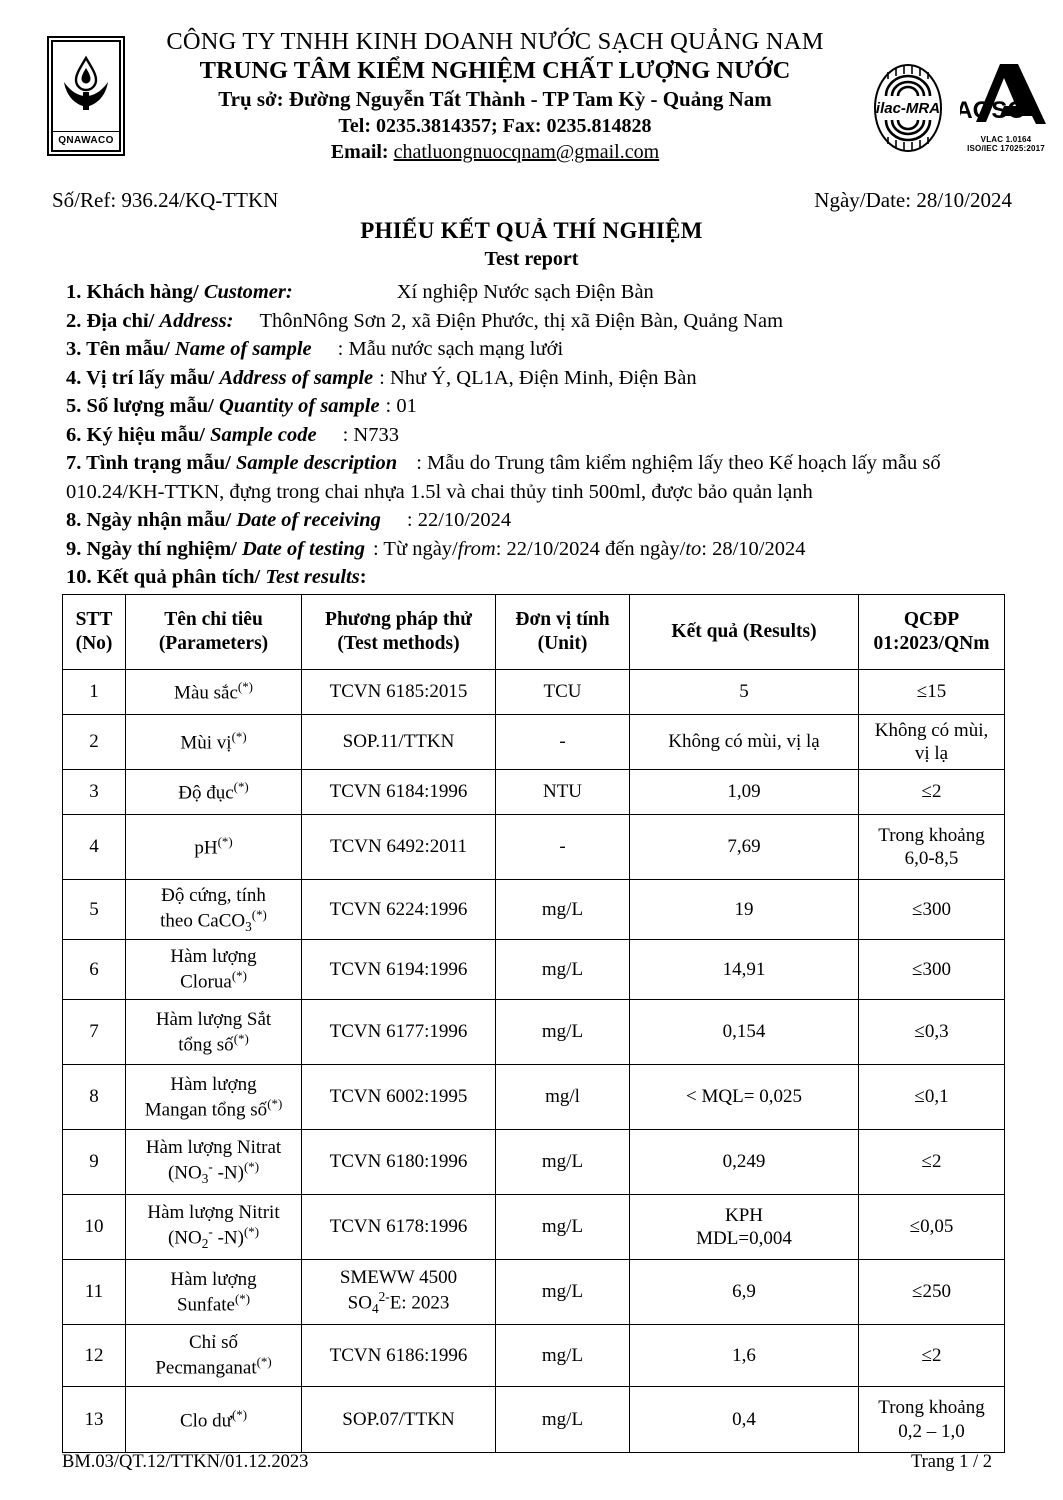 The height and width of the screenshot is (1500, 1063). Describe the element at coordinates (94, 1355) in the screenshot. I see `cell-no: 12` at that location.